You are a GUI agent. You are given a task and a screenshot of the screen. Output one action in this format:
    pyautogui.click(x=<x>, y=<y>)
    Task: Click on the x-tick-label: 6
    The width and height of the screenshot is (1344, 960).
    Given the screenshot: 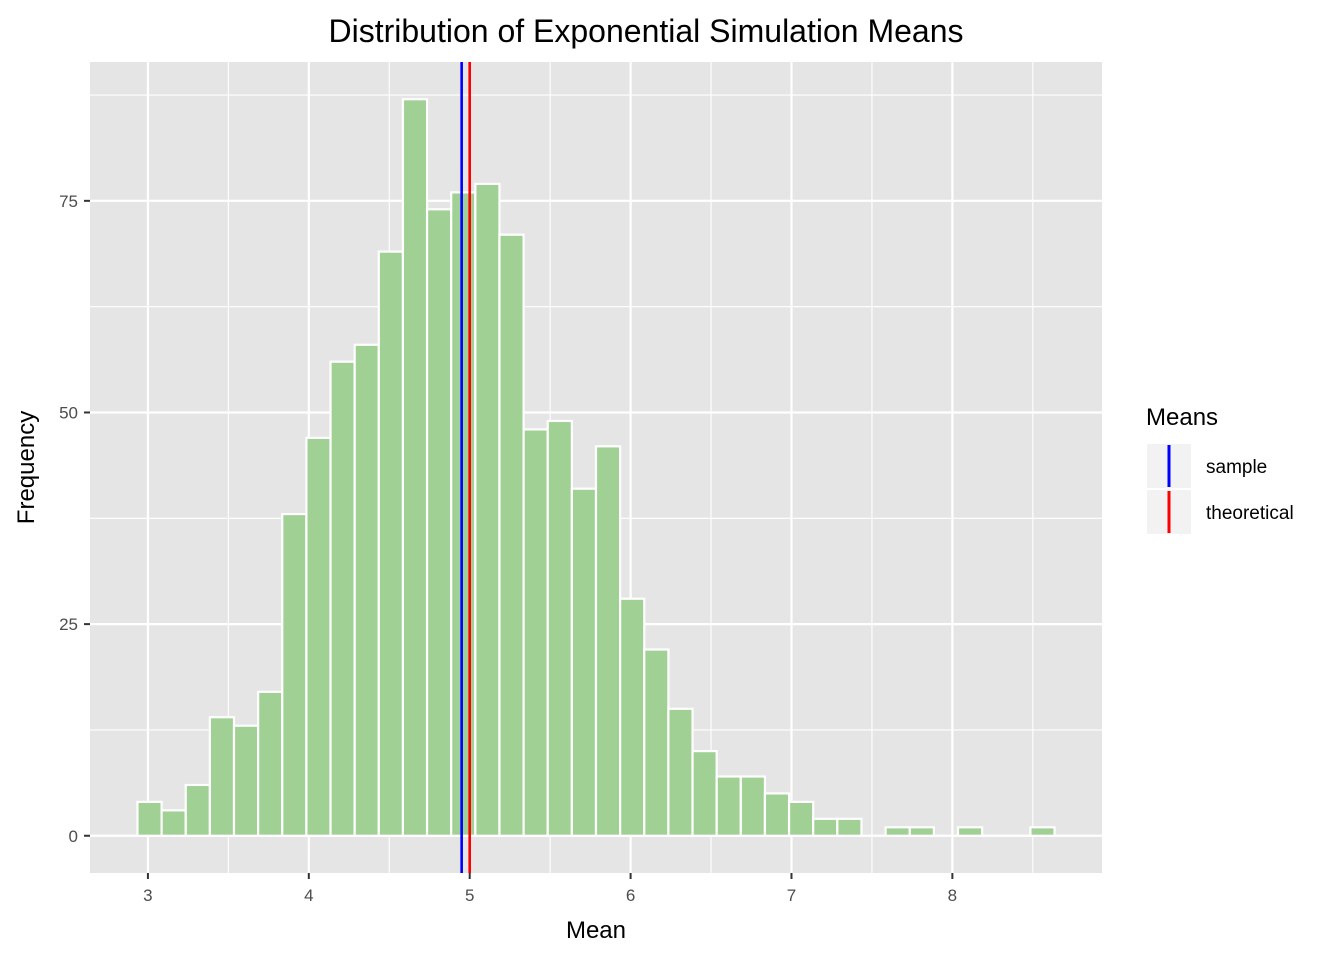 What is the action you would take?
    pyautogui.click(x=630, y=895)
    